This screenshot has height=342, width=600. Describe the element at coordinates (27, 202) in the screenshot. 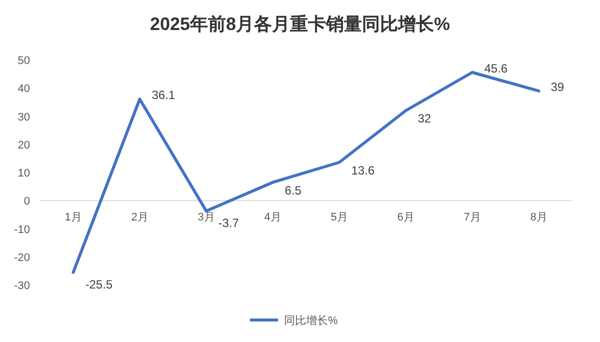

I see `y-tick-label: 0` at that location.